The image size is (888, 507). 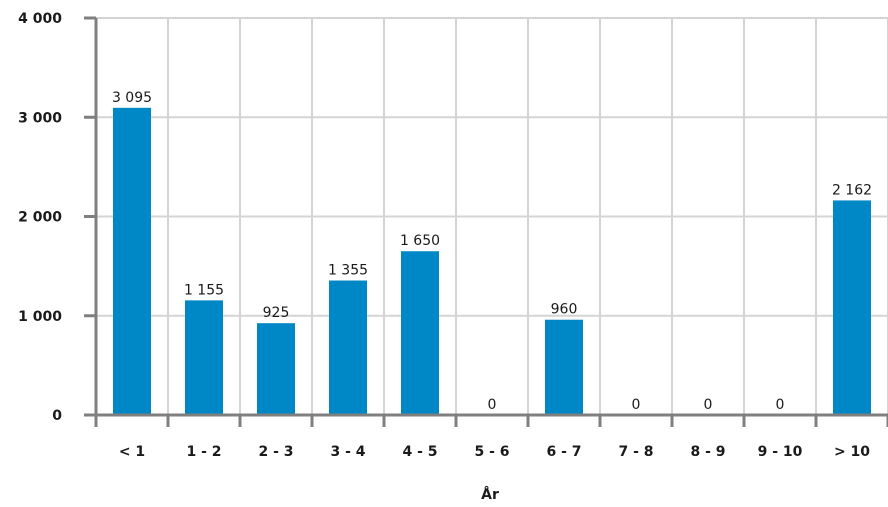 I want to click on x-tick-label: 5 - 6, so click(x=491, y=452).